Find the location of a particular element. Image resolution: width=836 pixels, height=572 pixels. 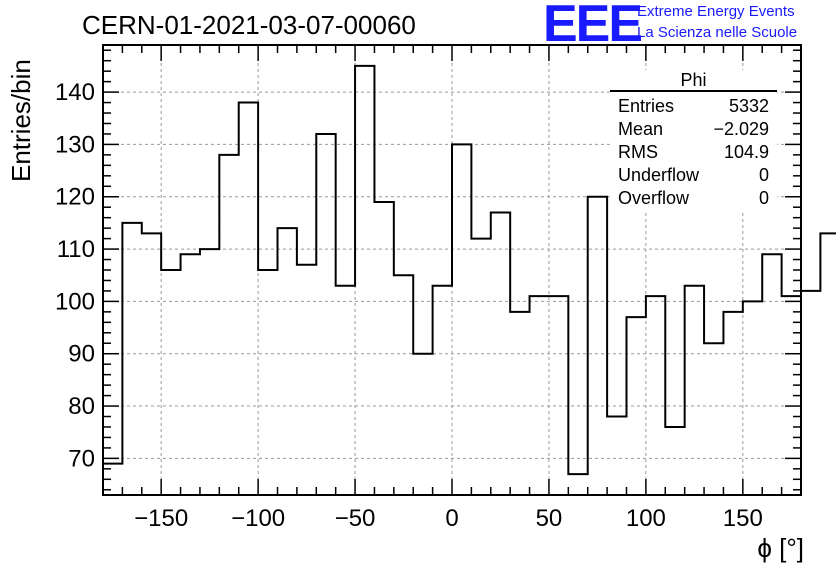

y-tick-label: 110 is located at coordinates (76, 249).